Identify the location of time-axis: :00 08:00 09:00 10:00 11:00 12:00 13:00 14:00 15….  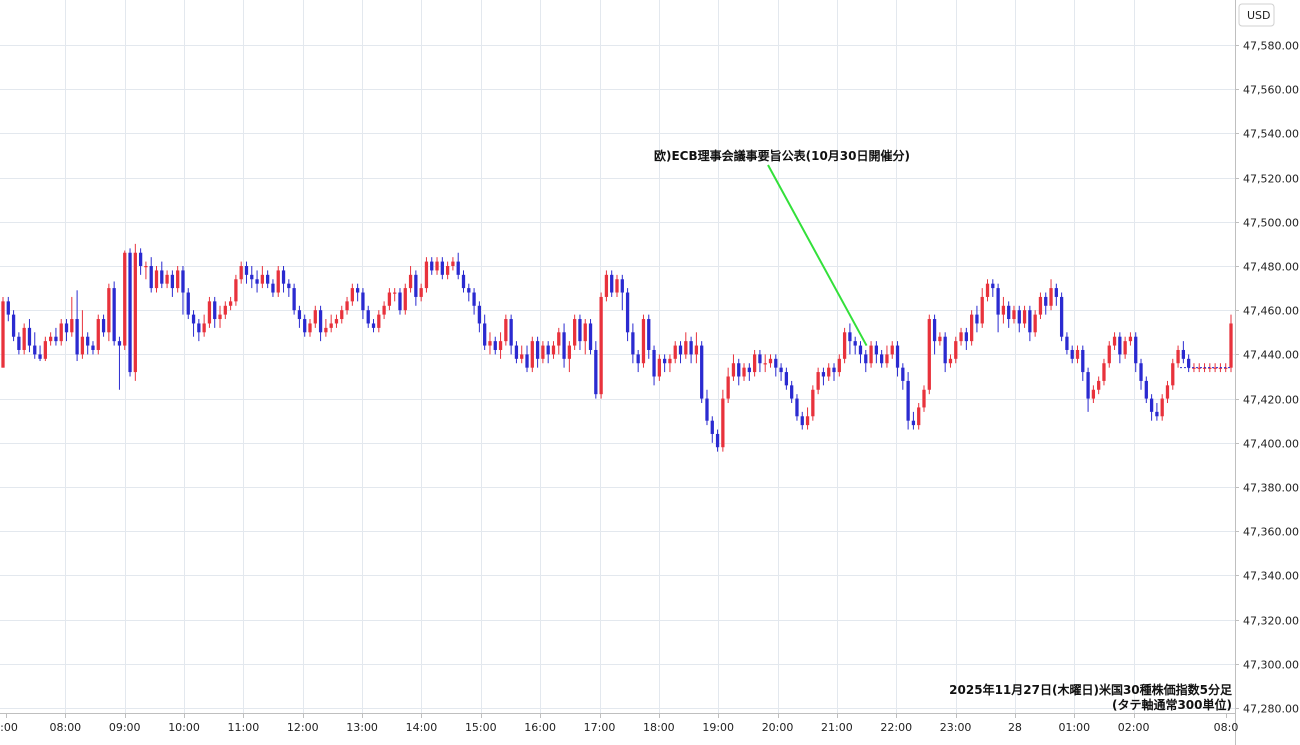
(619, 723).